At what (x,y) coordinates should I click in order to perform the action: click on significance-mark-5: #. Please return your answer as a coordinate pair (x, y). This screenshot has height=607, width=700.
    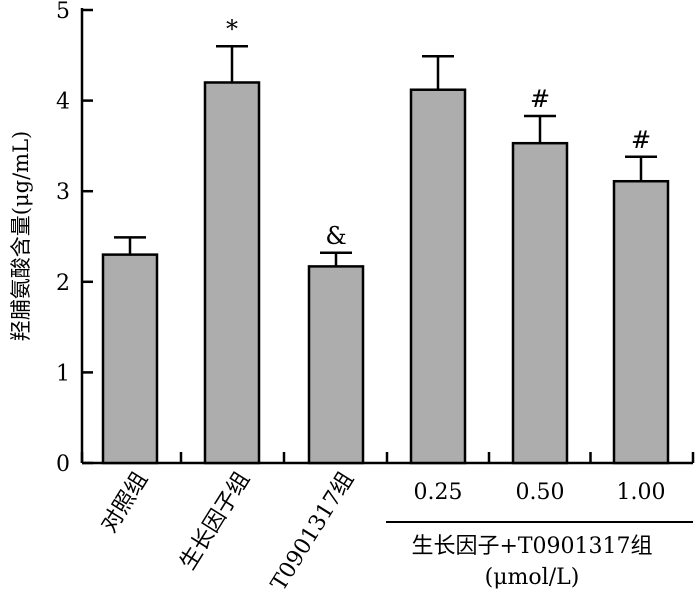
    Looking at the image, I should click on (641, 140).